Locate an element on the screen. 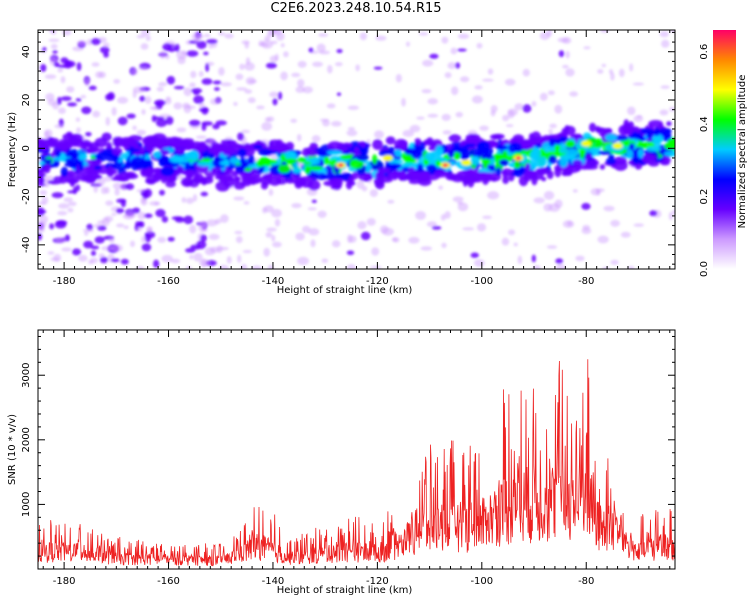 The width and height of the screenshot is (750, 600). colorbar-tick-label: 0.4 is located at coordinates (704, 124).